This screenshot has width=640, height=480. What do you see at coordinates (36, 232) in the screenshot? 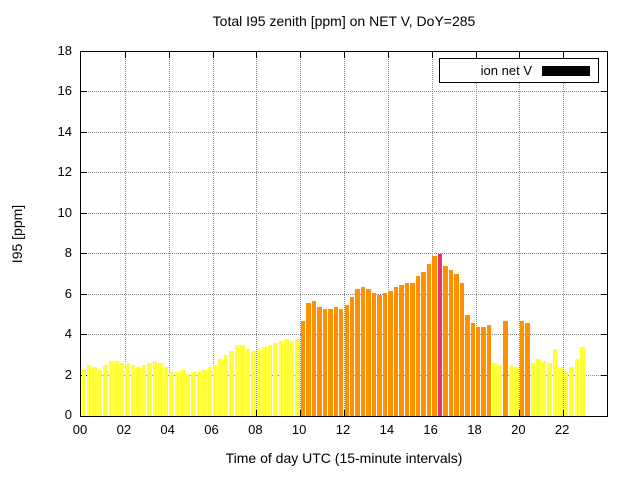
I see `y-tick-labels: 0 2 4 6 8 10 12 14 16 18` at bounding box center [36, 232].